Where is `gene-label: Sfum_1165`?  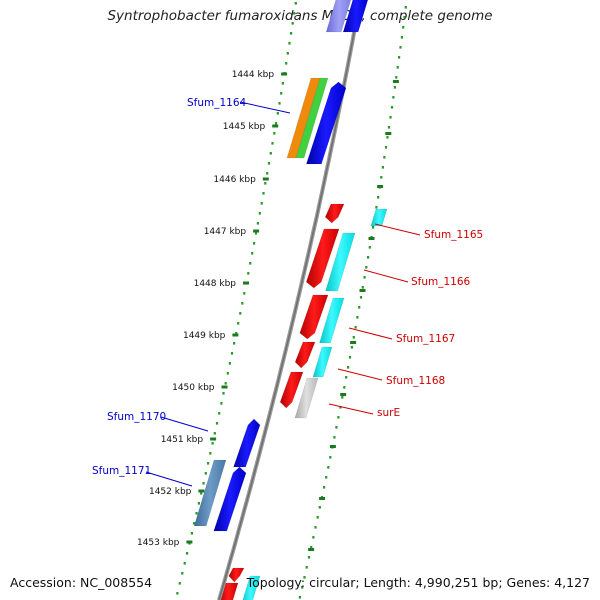
gene-label: Sfum_1165 is located at coordinates (453, 235).